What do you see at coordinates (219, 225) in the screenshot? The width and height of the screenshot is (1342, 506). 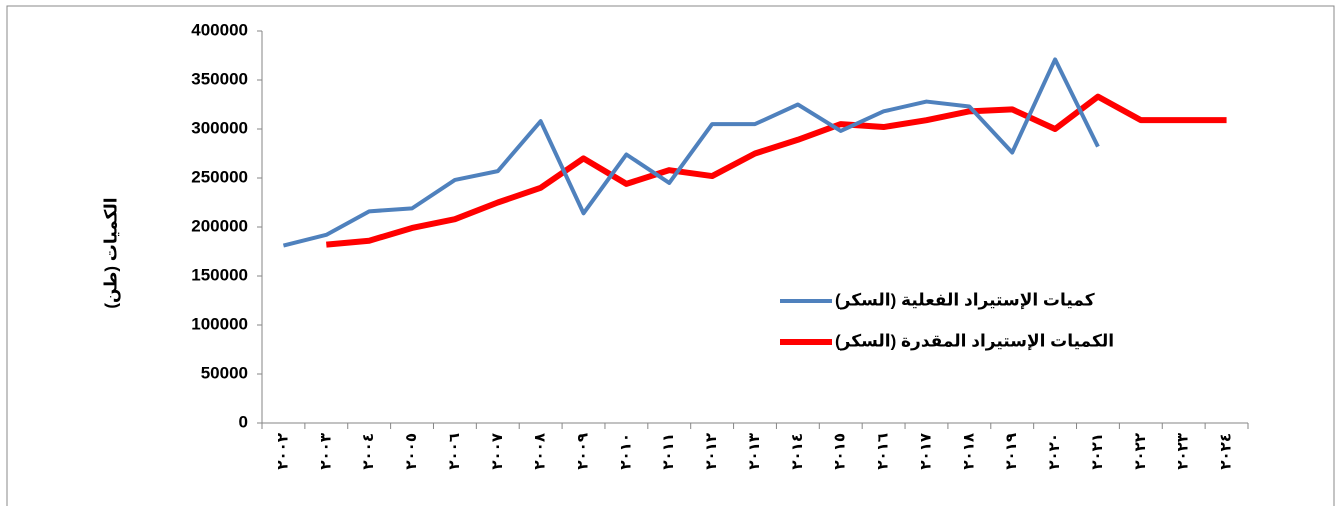 I see `y-tick-label: 200000` at bounding box center [219, 225].